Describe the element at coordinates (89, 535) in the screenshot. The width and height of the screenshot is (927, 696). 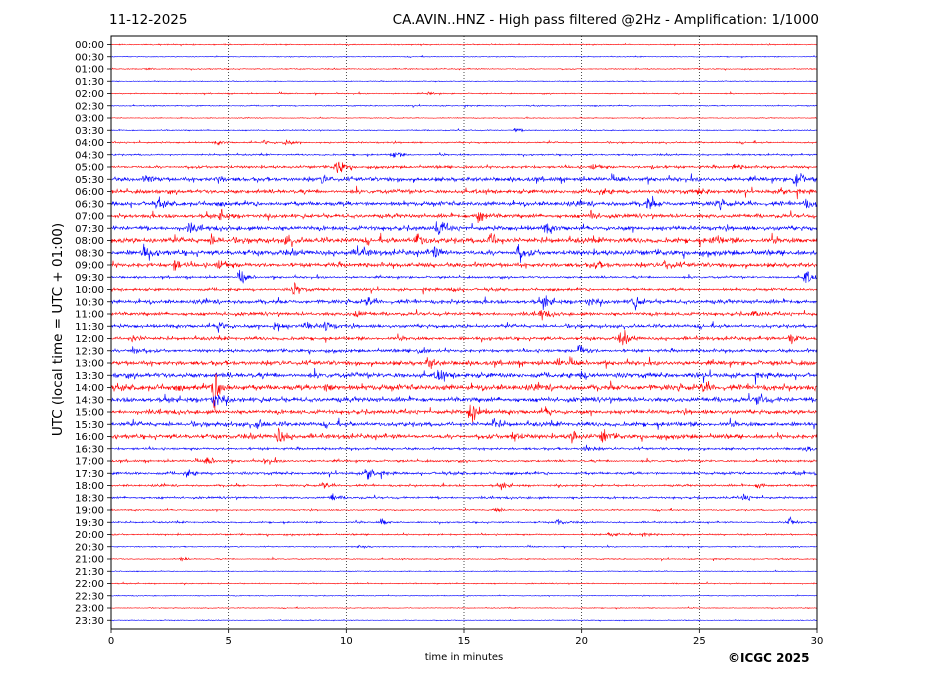
I see `y-tick-label: 20:00` at that location.